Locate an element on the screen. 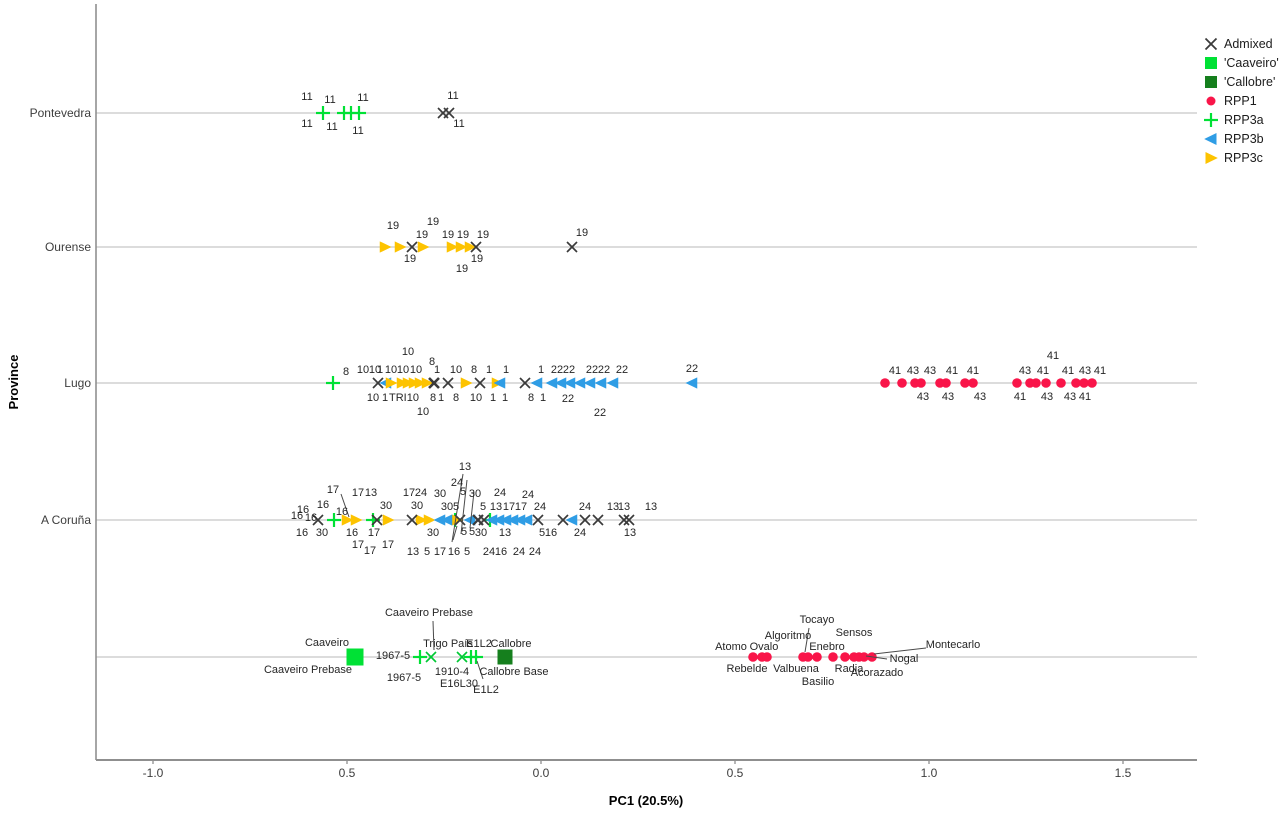  point-label: Callobre is located at coordinates (511, 644).